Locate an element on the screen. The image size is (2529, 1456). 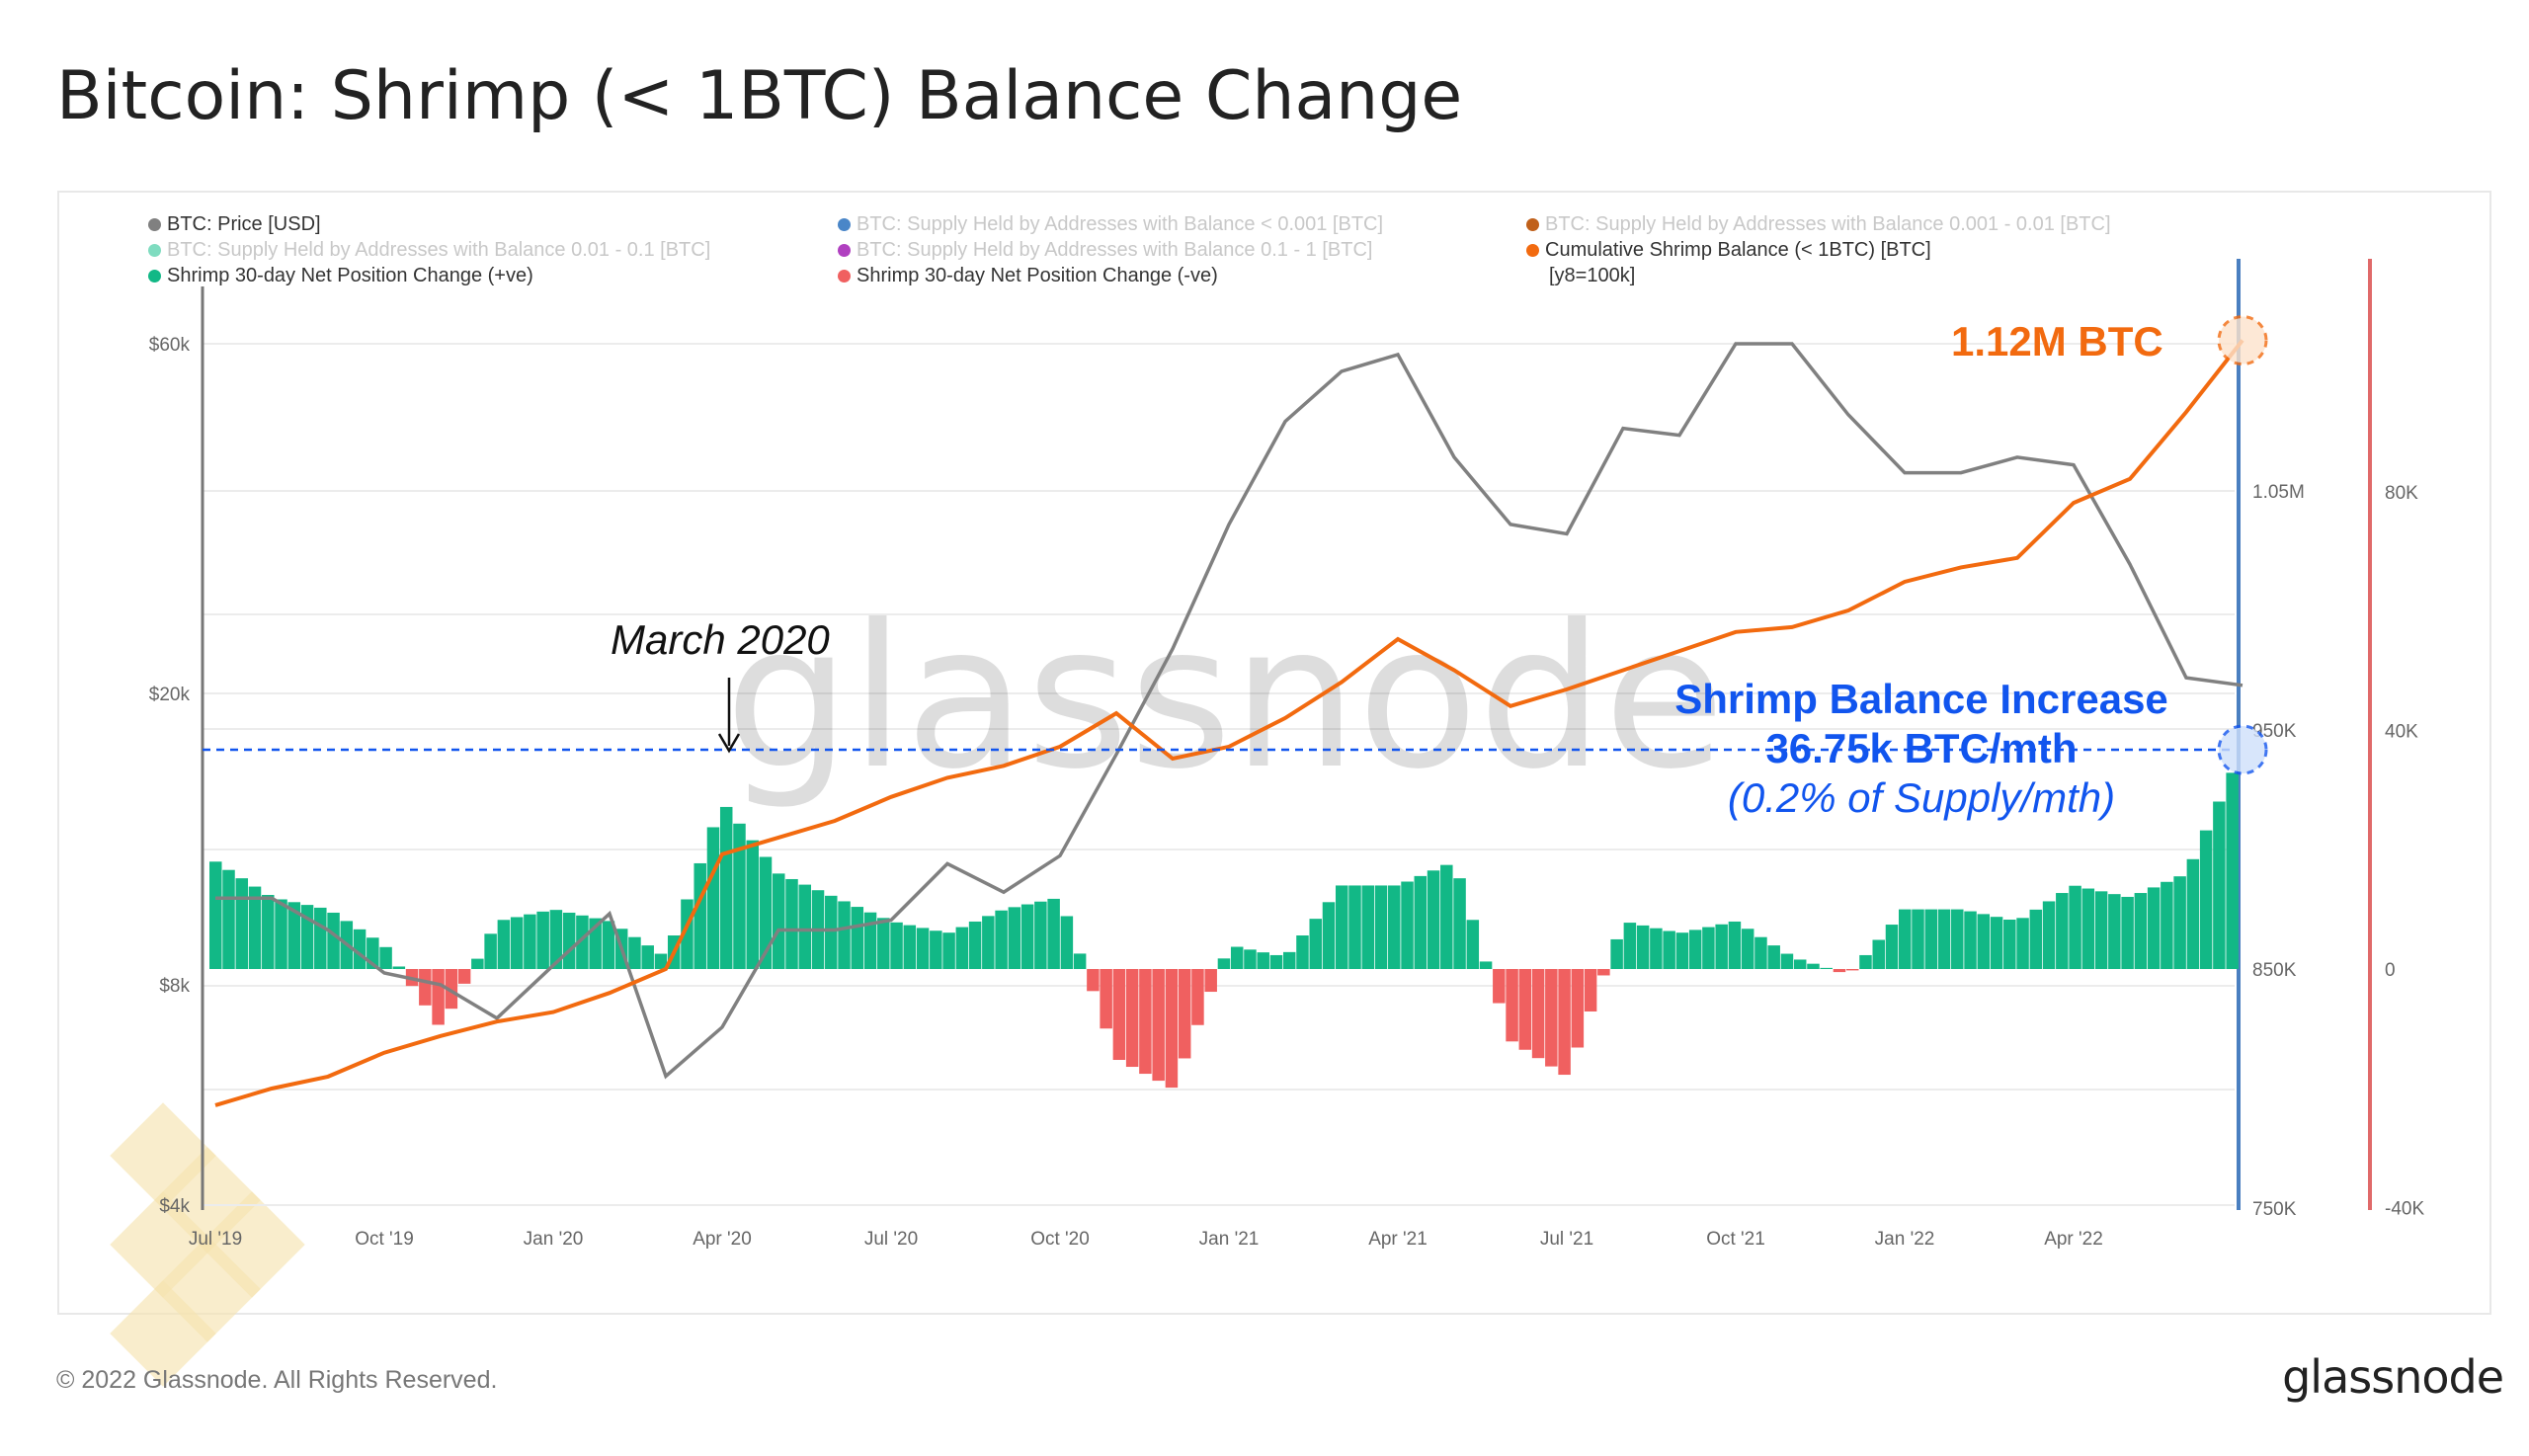
arrow-head-icon is located at coordinates (729, 743).